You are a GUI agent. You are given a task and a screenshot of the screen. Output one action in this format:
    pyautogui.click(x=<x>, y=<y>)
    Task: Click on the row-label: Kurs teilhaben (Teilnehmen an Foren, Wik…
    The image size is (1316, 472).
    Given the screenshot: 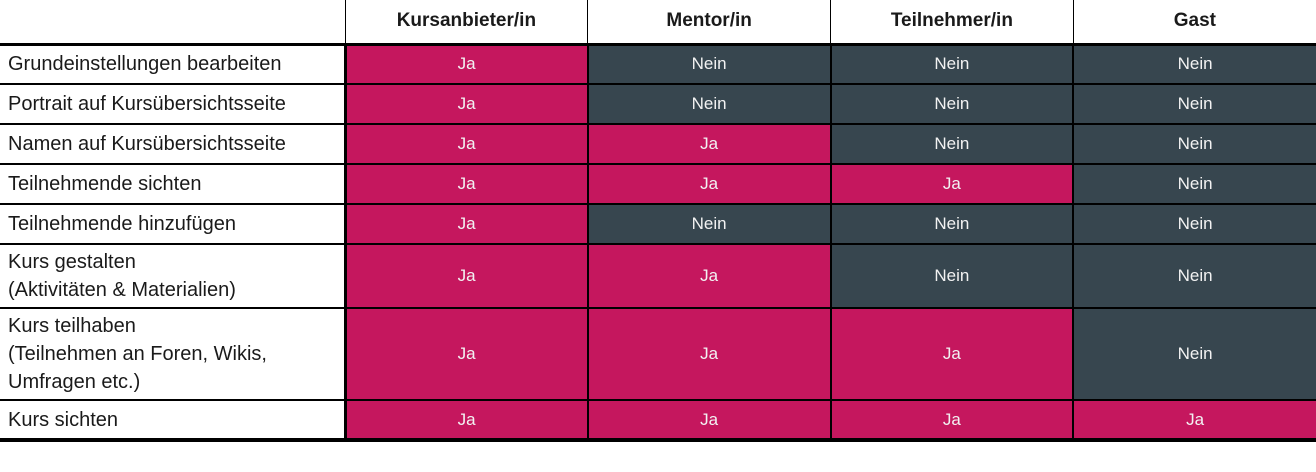 What is the action you would take?
    pyautogui.click(x=173, y=354)
    